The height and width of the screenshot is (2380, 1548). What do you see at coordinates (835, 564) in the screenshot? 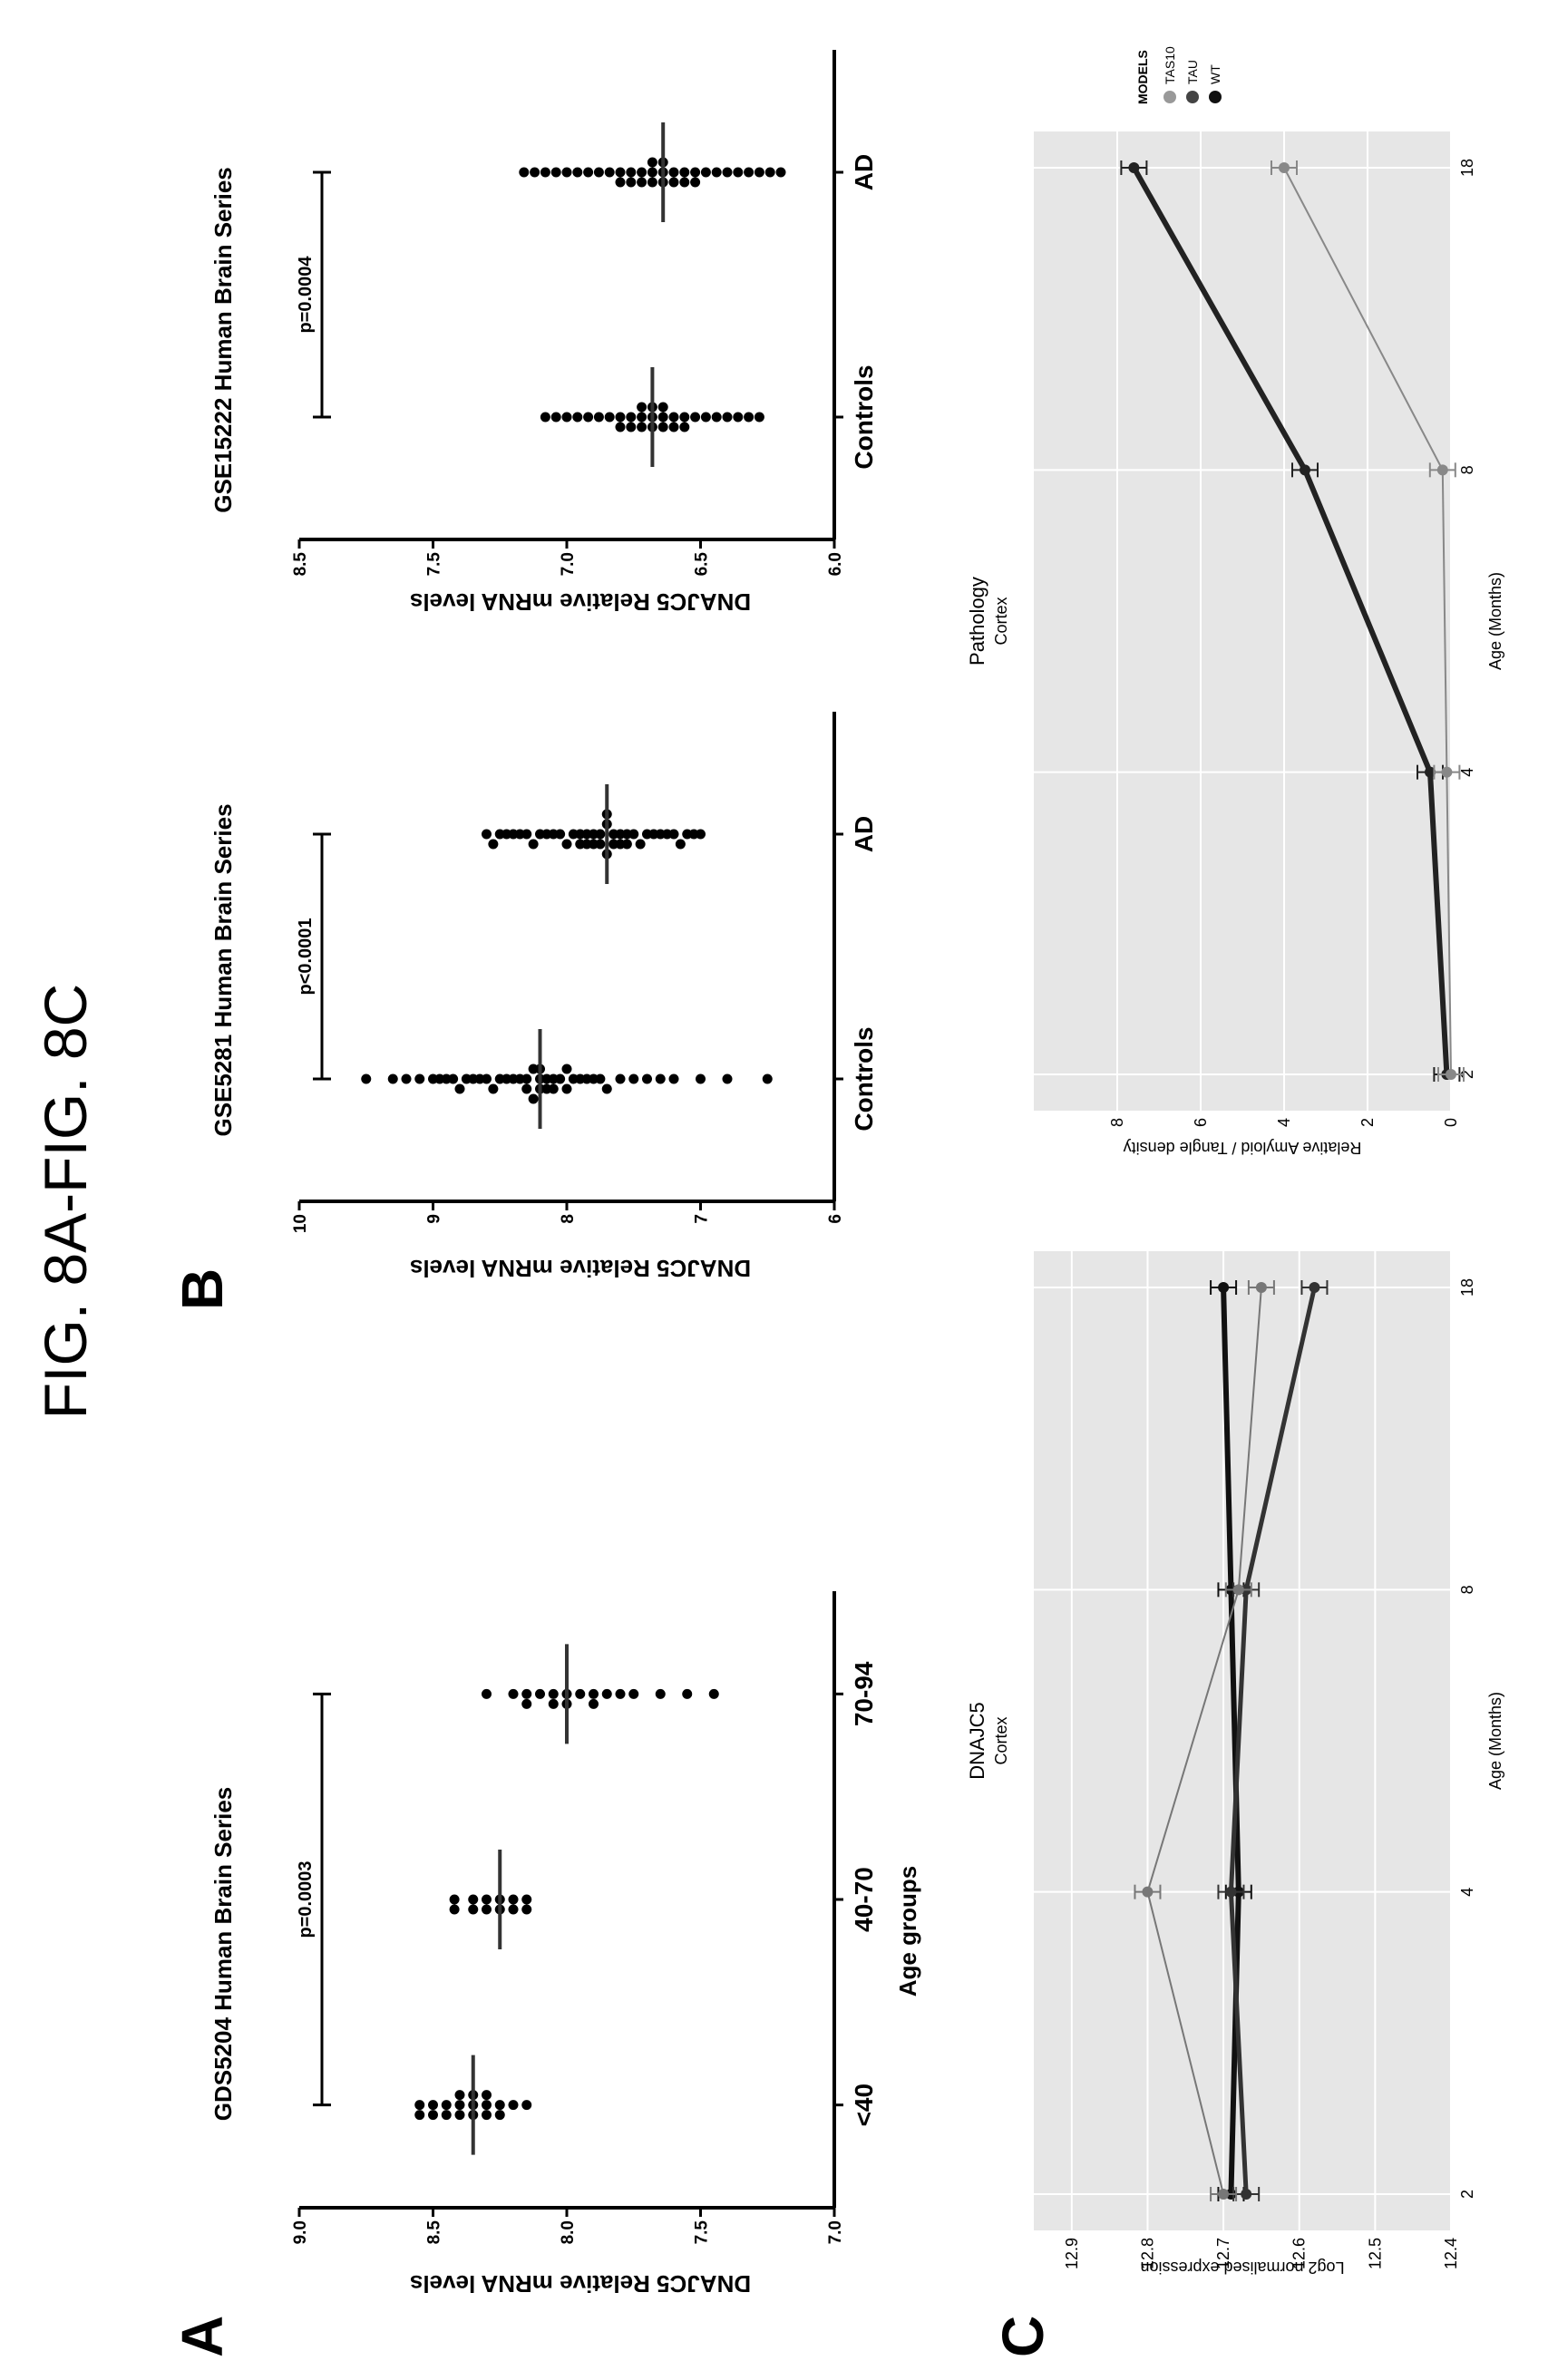
I see `y-tick-label: 6.0` at bounding box center [835, 564].